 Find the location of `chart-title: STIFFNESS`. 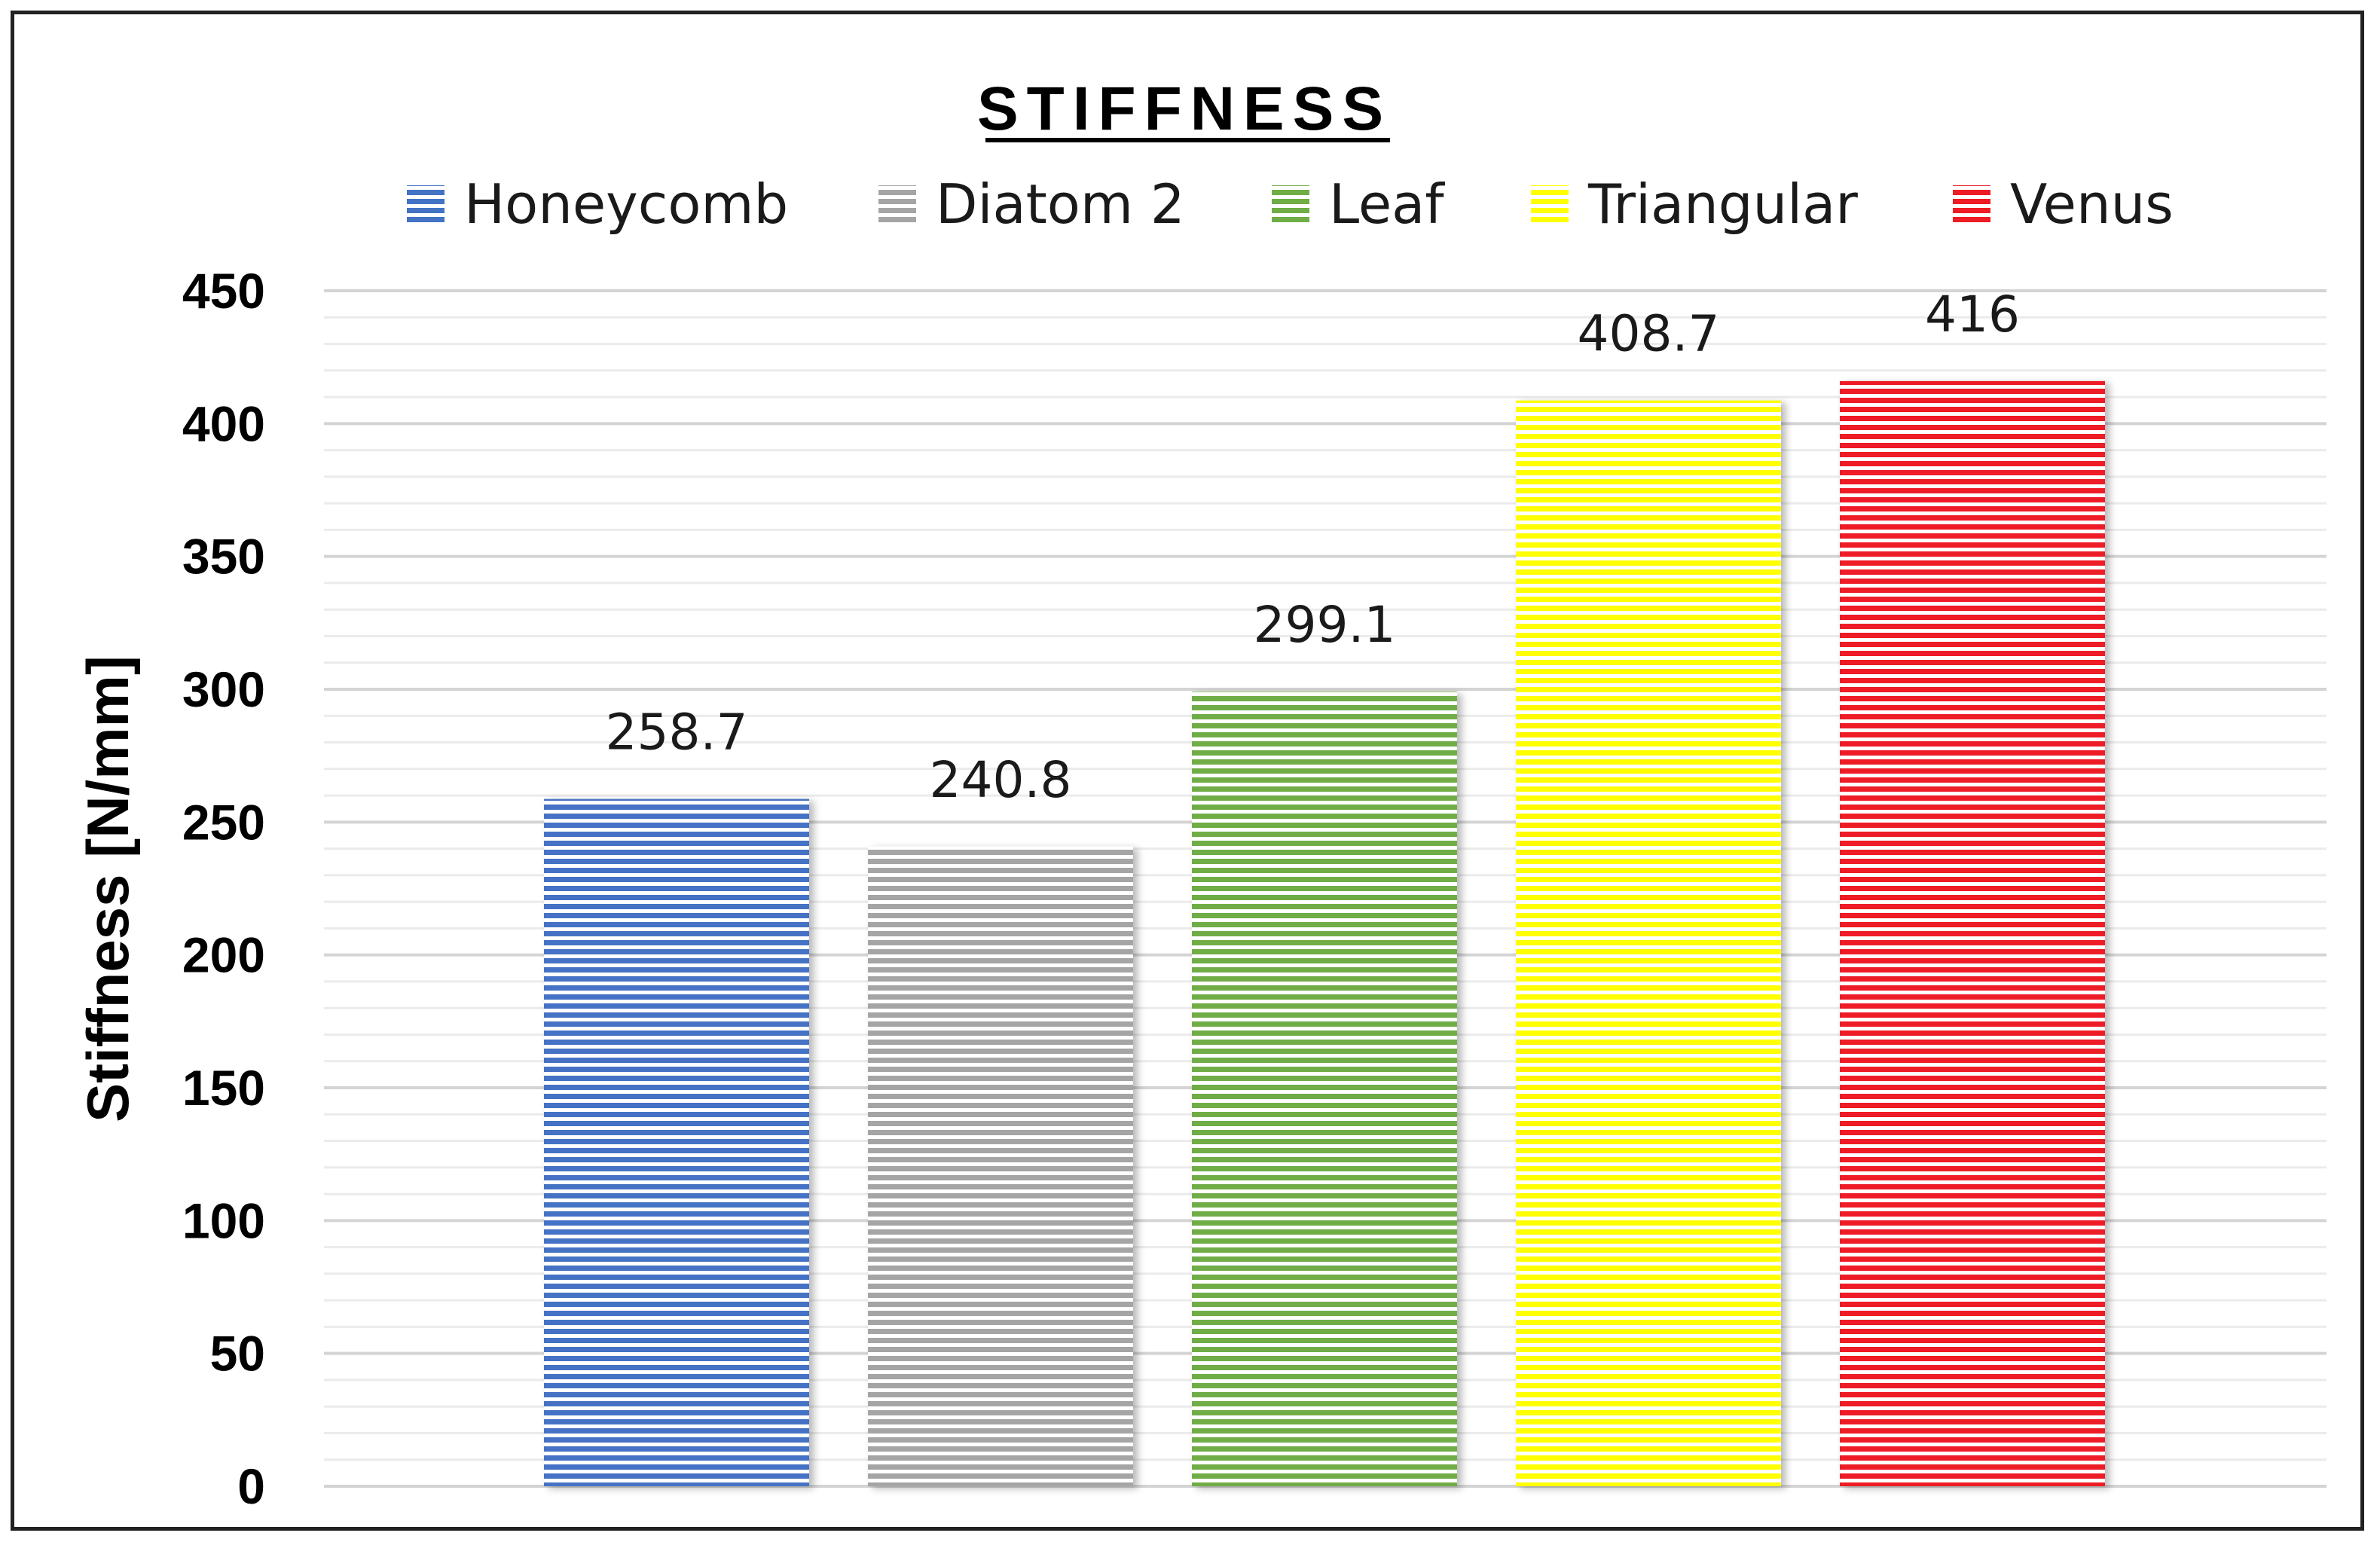

chart-title: STIFFNESS is located at coordinates (1184, 109).